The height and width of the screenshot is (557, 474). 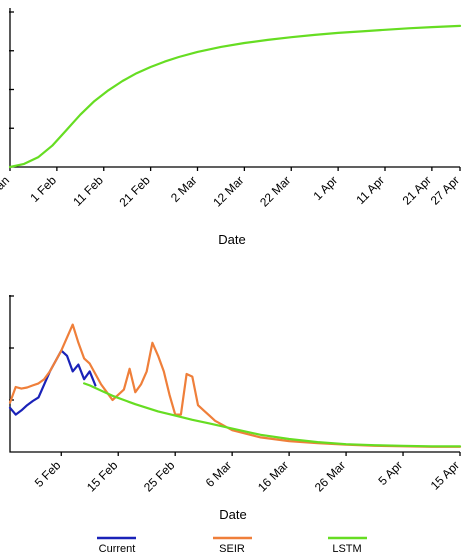 What do you see at coordinates (273, 476) in the screenshot?
I see `chart-2-x-tick-label-4: 16 Mar` at bounding box center [273, 476].